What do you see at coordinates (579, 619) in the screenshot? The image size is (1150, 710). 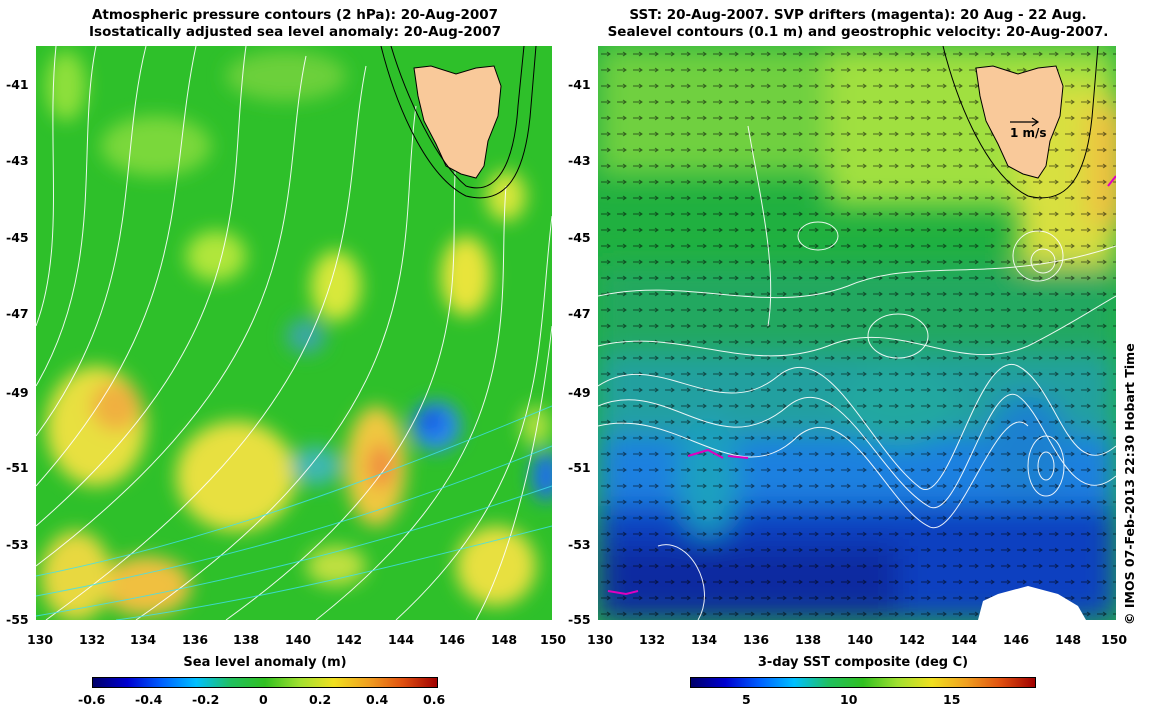 I see `right-y-tick: -55` at bounding box center [579, 619].